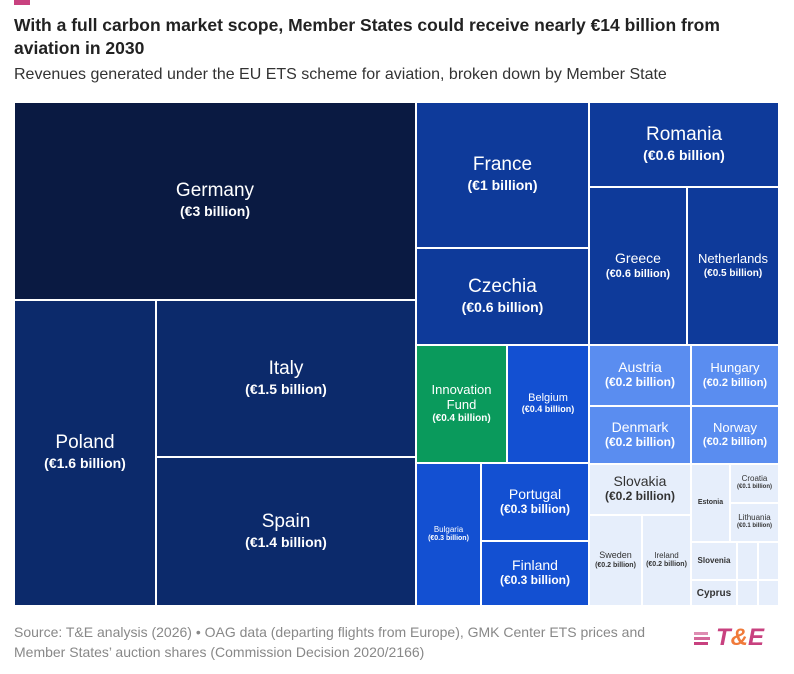 This screenshot has width=794, height=674. I want to click on treemap-cell-croatia: Croatia (€0.1 billion), so click(754, 483).